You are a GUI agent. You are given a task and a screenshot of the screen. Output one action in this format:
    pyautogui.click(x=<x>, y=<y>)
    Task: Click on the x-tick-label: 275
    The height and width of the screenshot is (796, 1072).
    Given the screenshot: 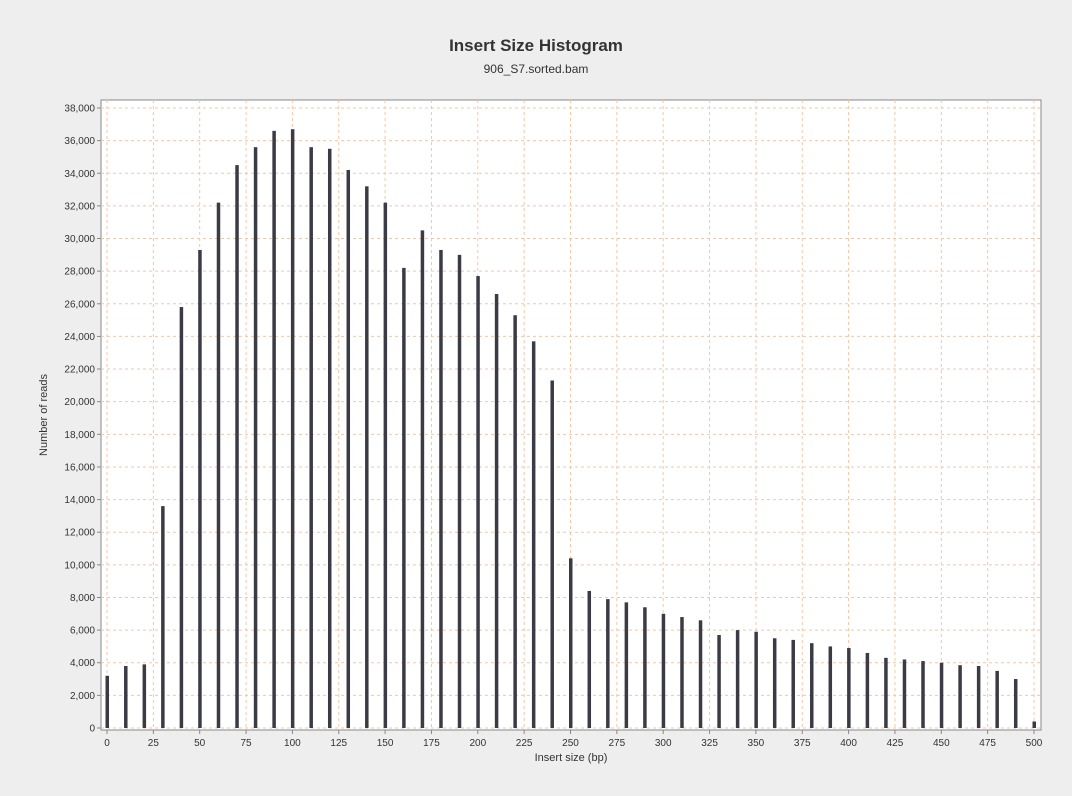 What is the action you would take?
    pyautogui.click(x=617, y=743)
    